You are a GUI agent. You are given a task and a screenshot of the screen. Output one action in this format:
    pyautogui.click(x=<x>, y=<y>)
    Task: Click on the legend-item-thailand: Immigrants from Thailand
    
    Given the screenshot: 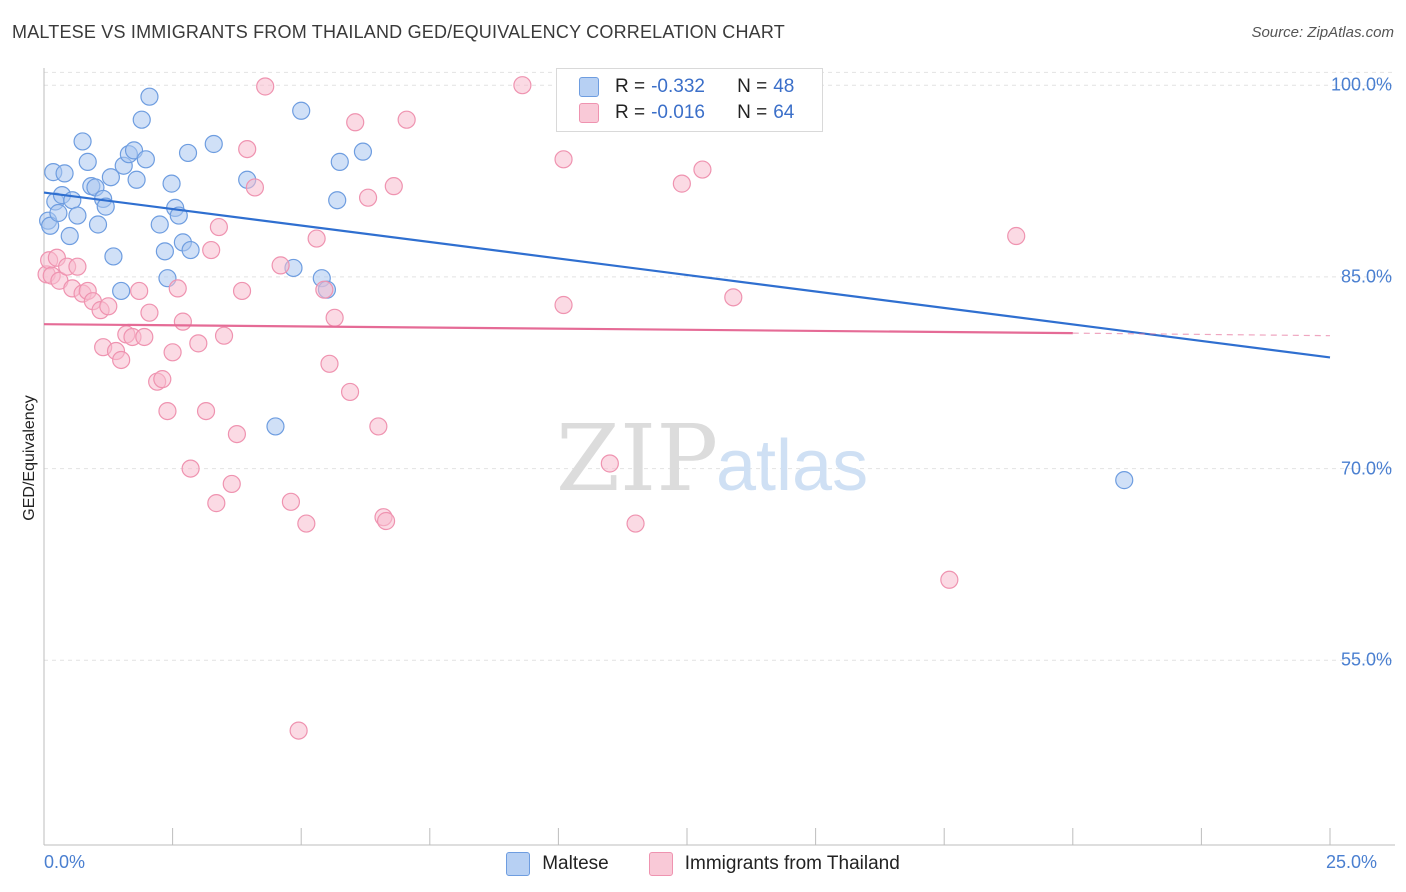 What is the action you would take?
    pyautogui.click(x=774, y=864)
    